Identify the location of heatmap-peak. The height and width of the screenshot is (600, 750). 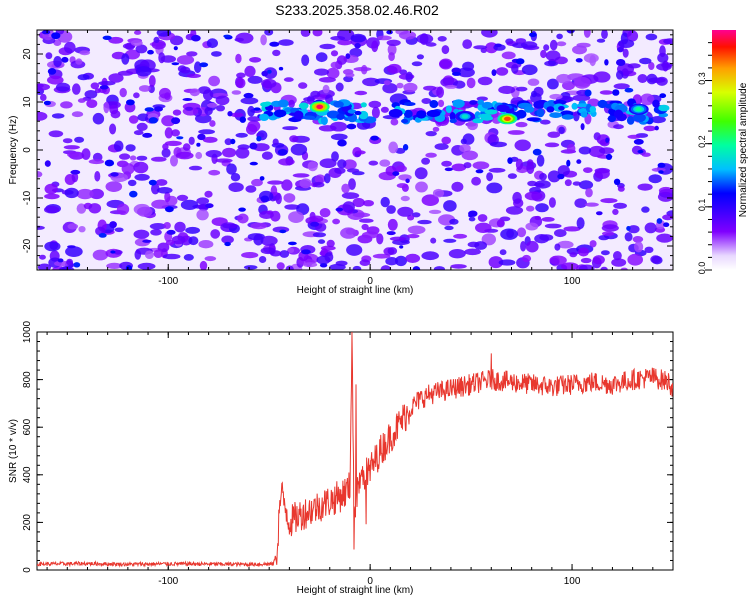
(507, 119).